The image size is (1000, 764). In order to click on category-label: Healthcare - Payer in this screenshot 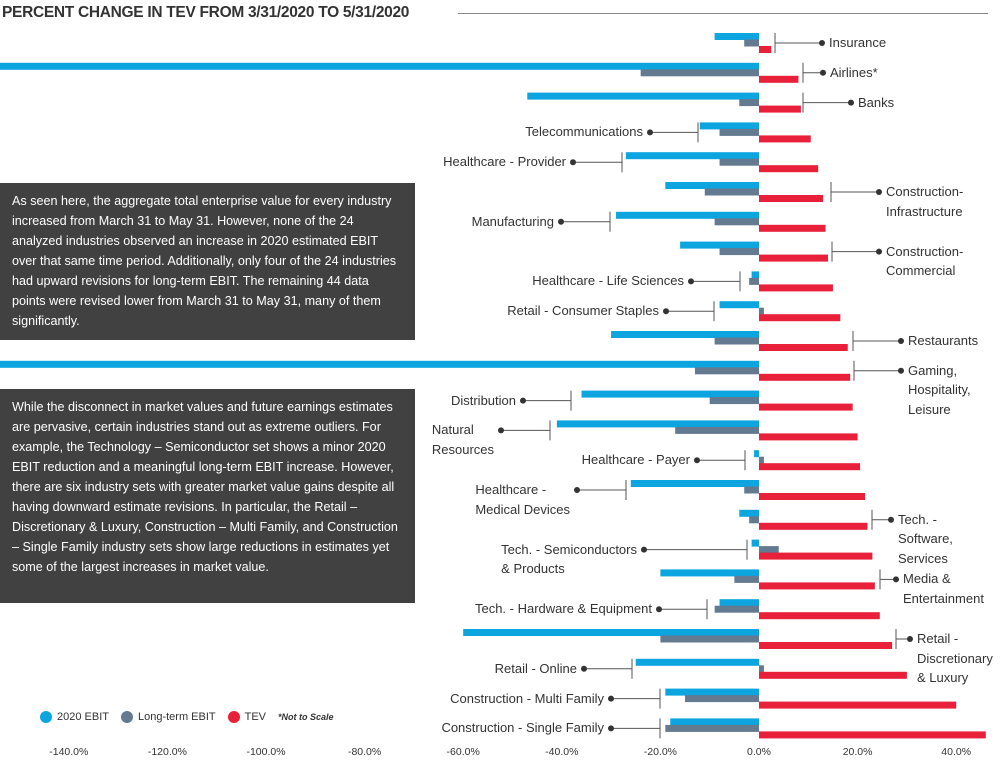, I will do `click(635, 460)`.